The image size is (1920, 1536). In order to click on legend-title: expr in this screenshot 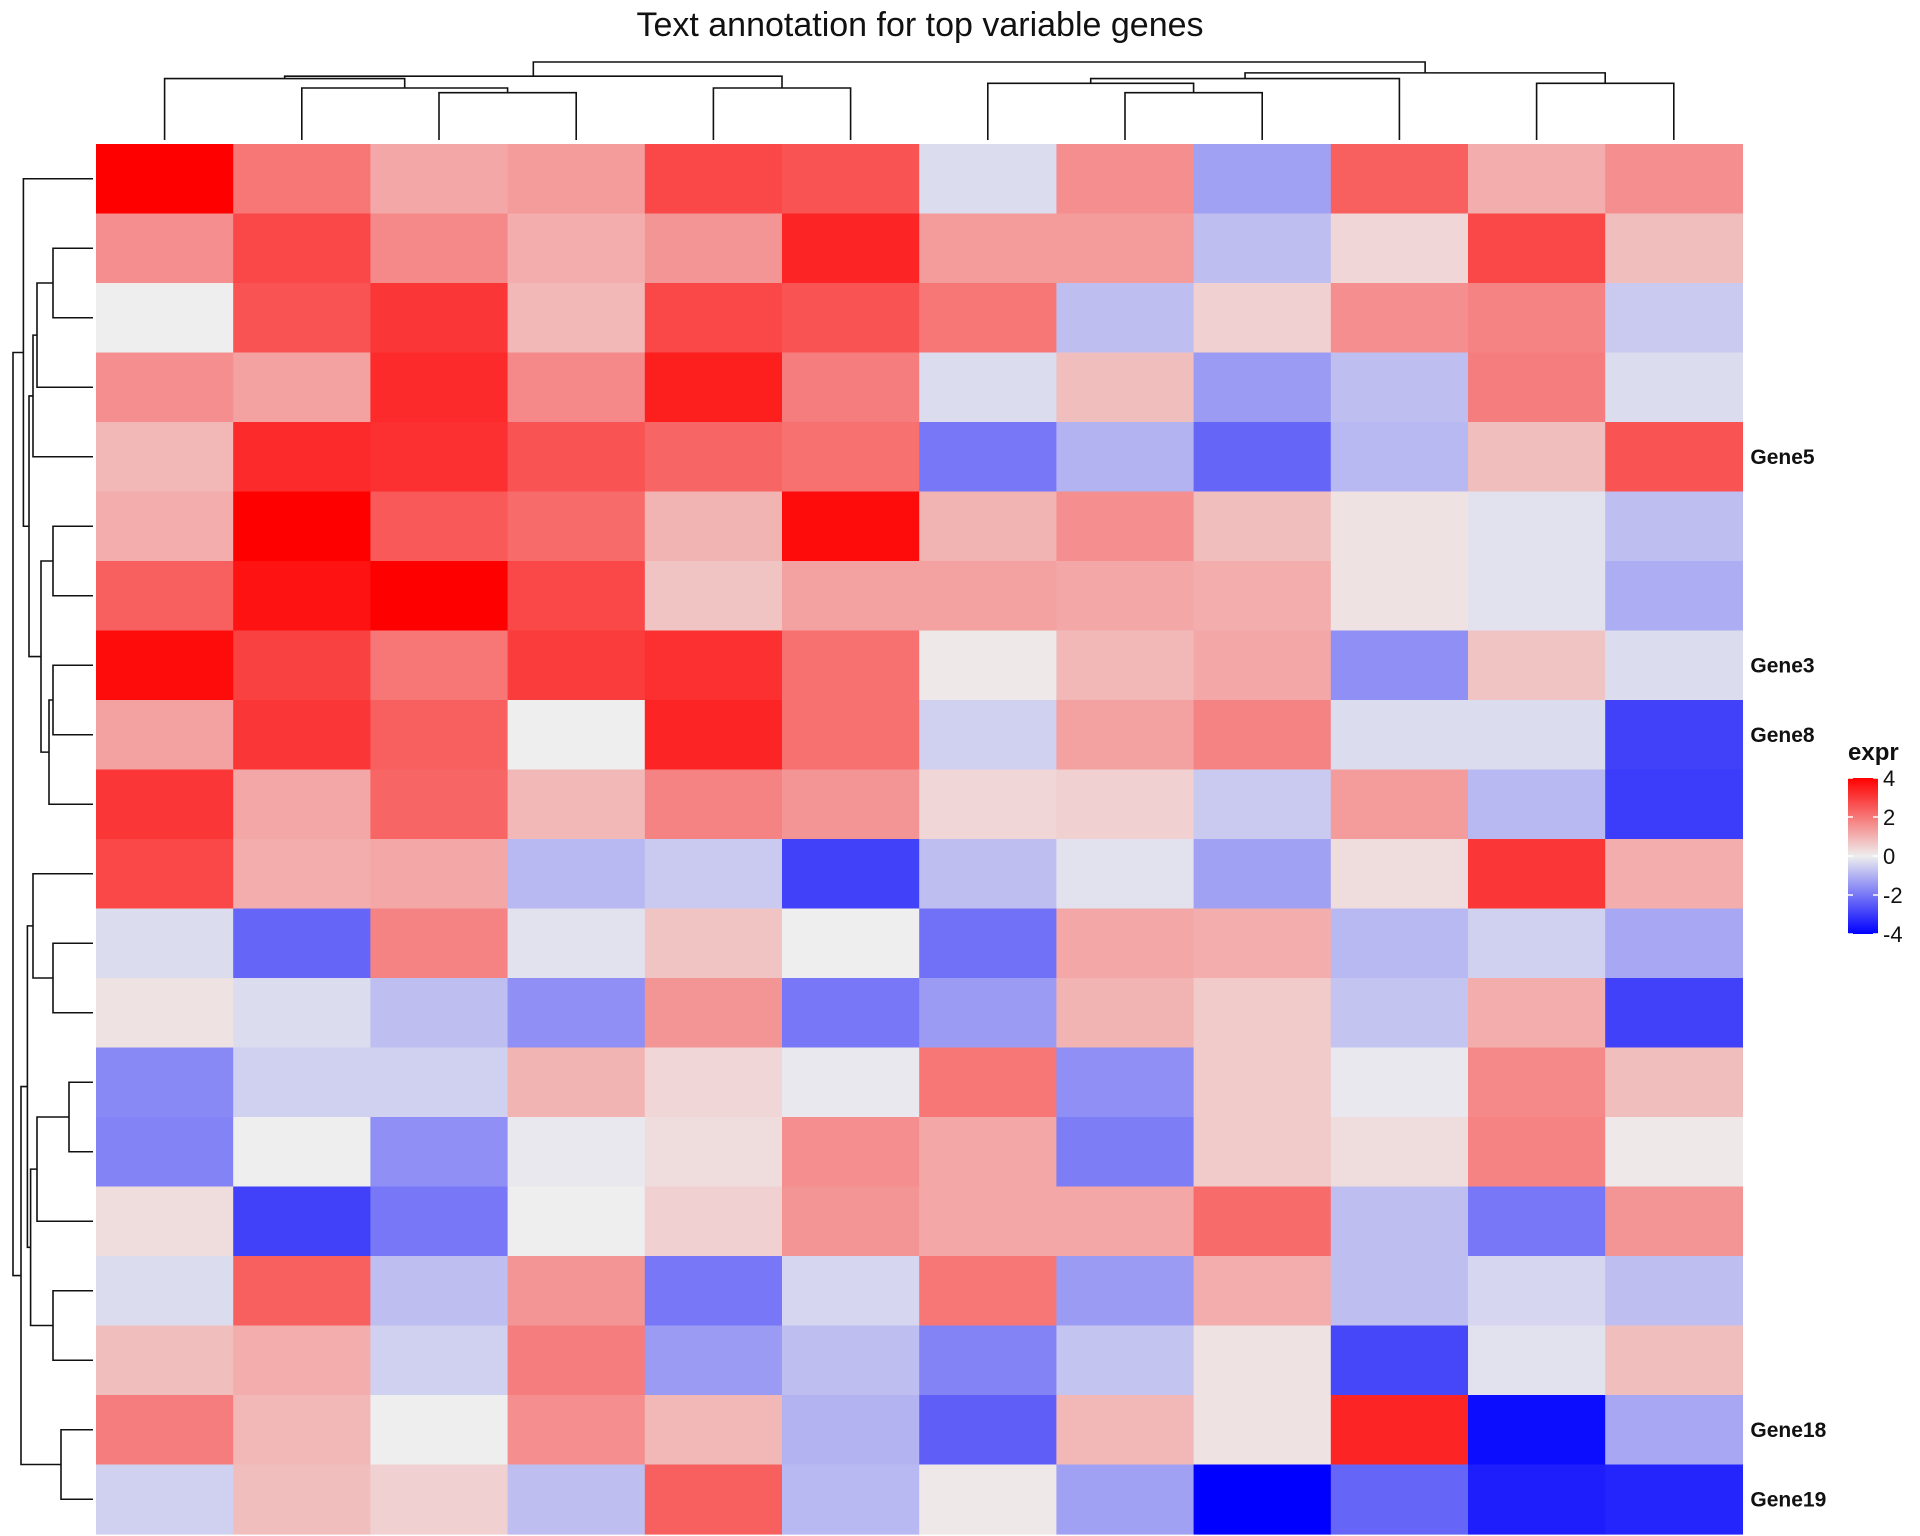, I will do `click(1873, 752)`.